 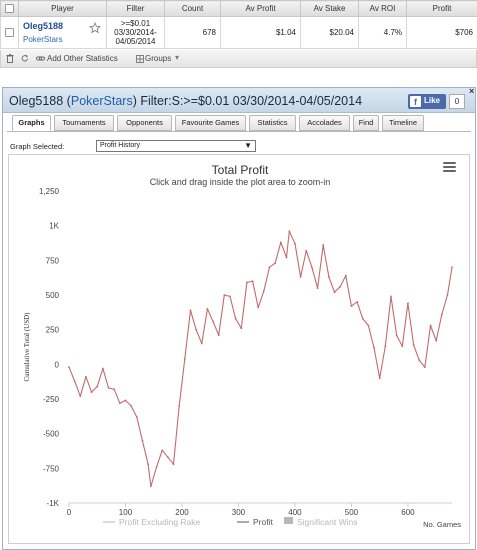 What do you see at coordinates (10, 58) in the screenshot?
I see `trash-icon` at bounding box center [10, 58].